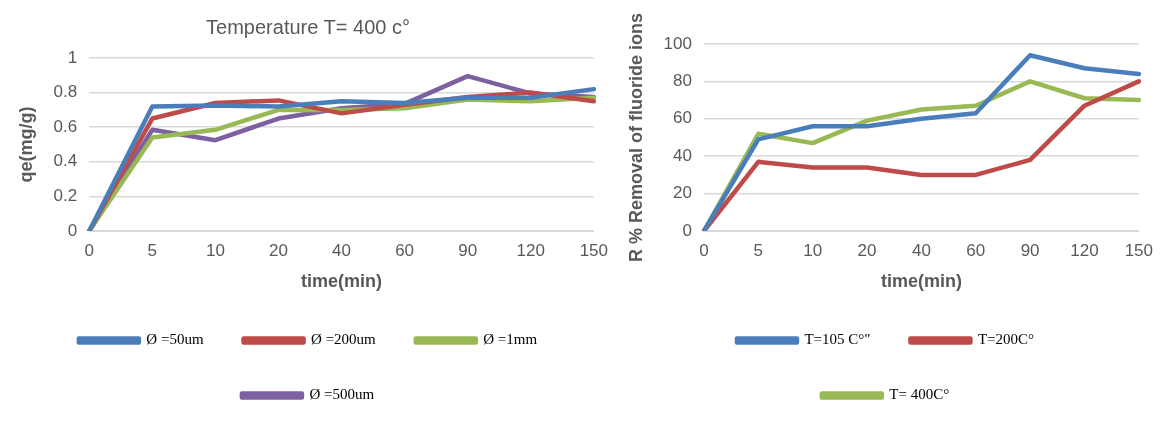  I want to click on legend-label: Ø =500um, so click(342, 394).